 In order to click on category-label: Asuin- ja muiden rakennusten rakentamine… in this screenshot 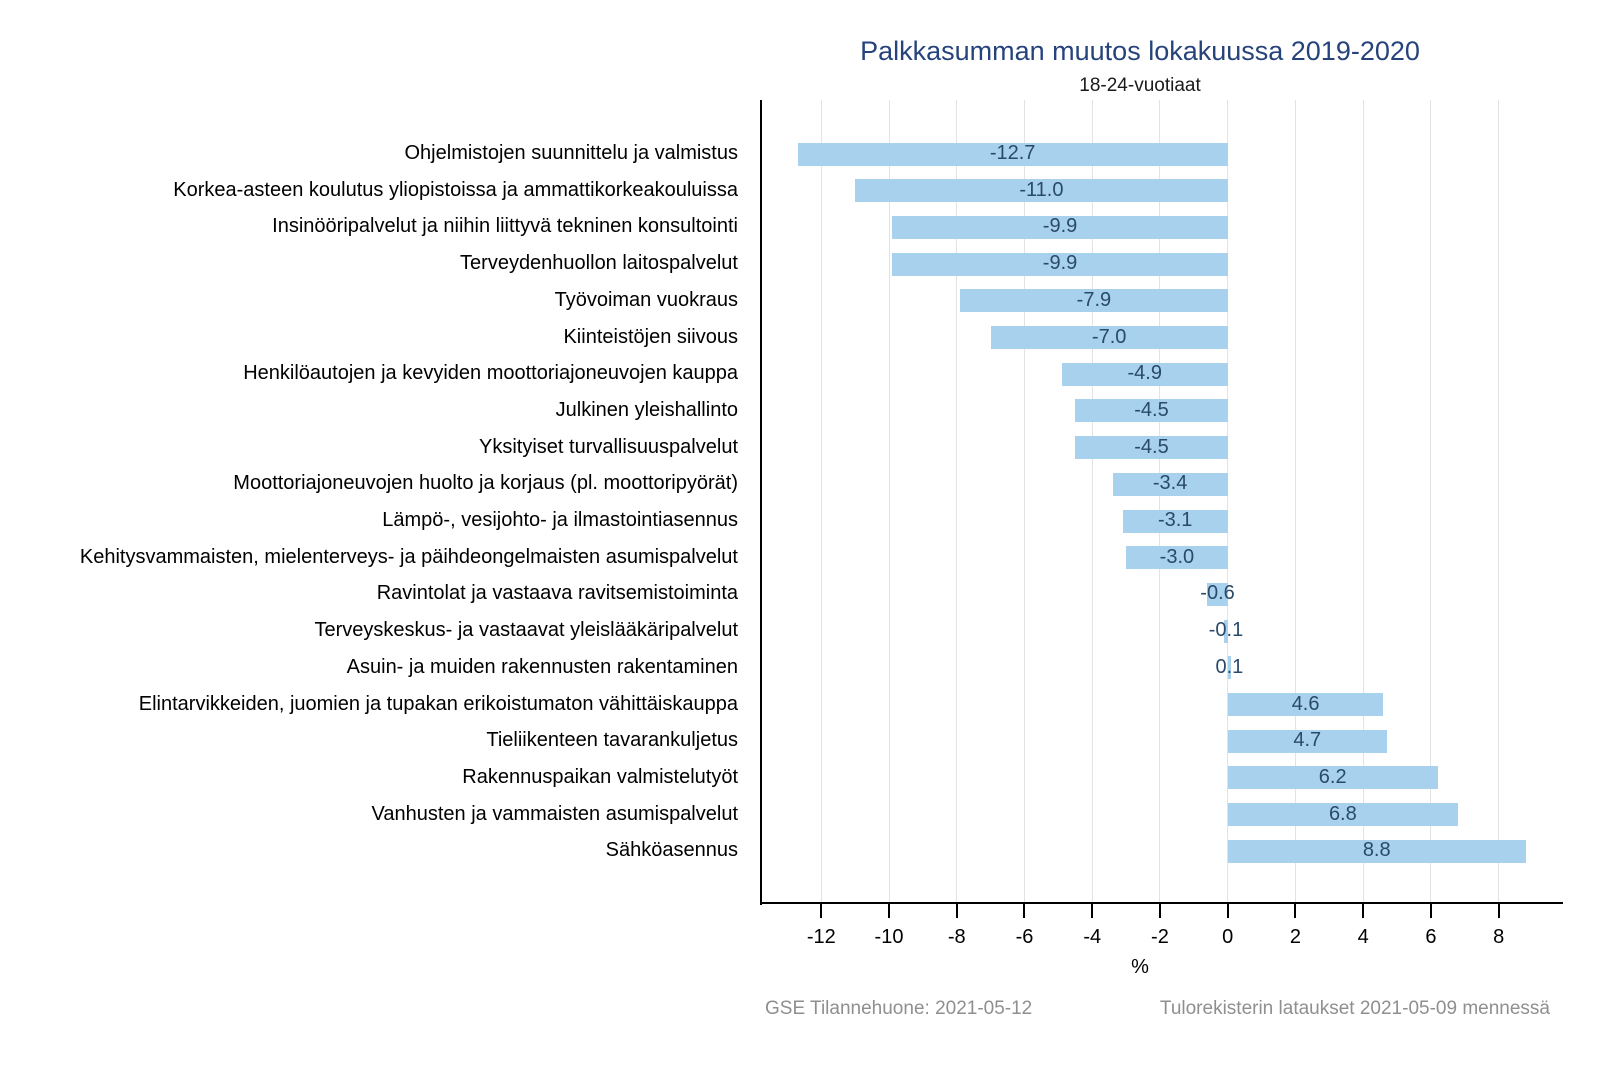, I will do `click(542, 666)`.